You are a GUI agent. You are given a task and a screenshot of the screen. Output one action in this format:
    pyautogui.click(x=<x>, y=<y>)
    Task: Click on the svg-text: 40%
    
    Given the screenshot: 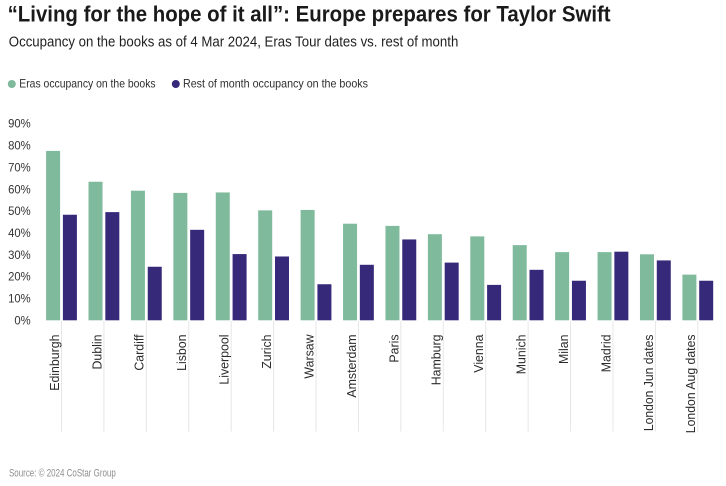 What is the action you would take?
    pyautogui.click(x=19, y=233)
    